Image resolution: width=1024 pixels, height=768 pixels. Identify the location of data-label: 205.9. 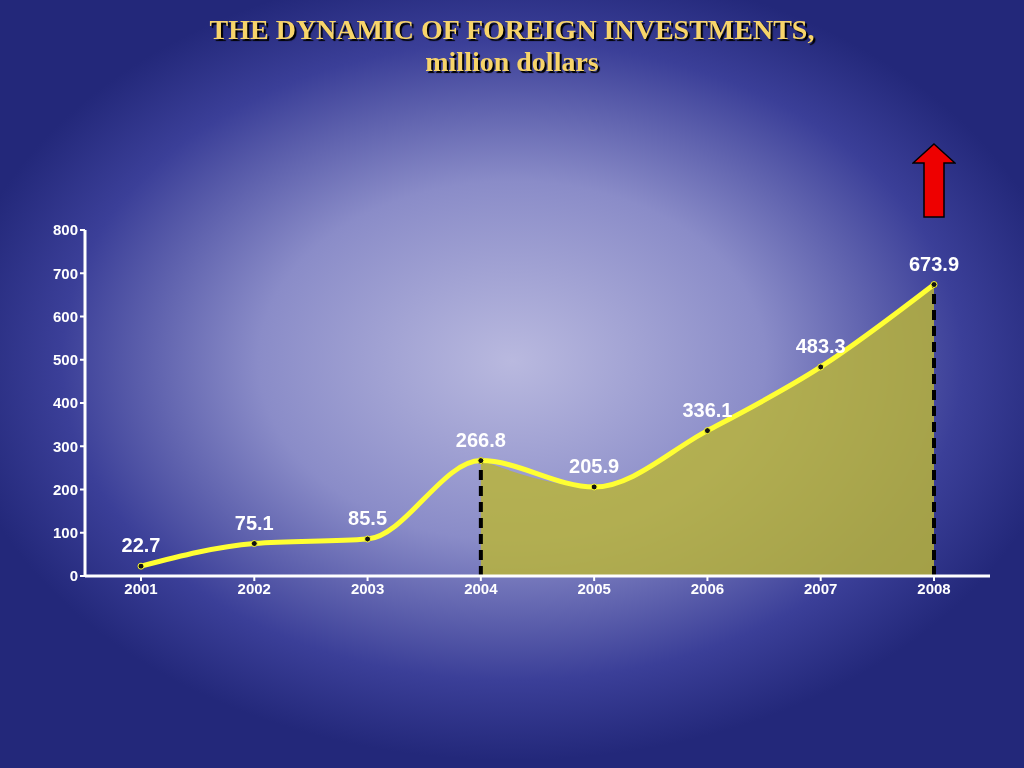
(594, 465).